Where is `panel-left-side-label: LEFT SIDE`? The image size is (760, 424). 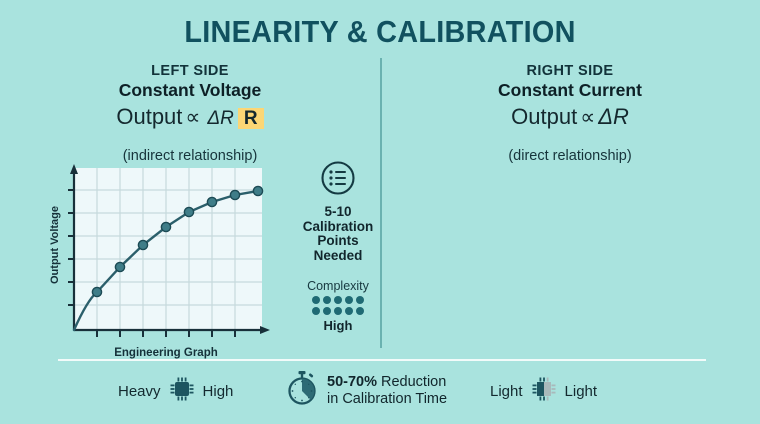 panel-left-side-label: LEFT SIDE is located at coordinates (190, 71).